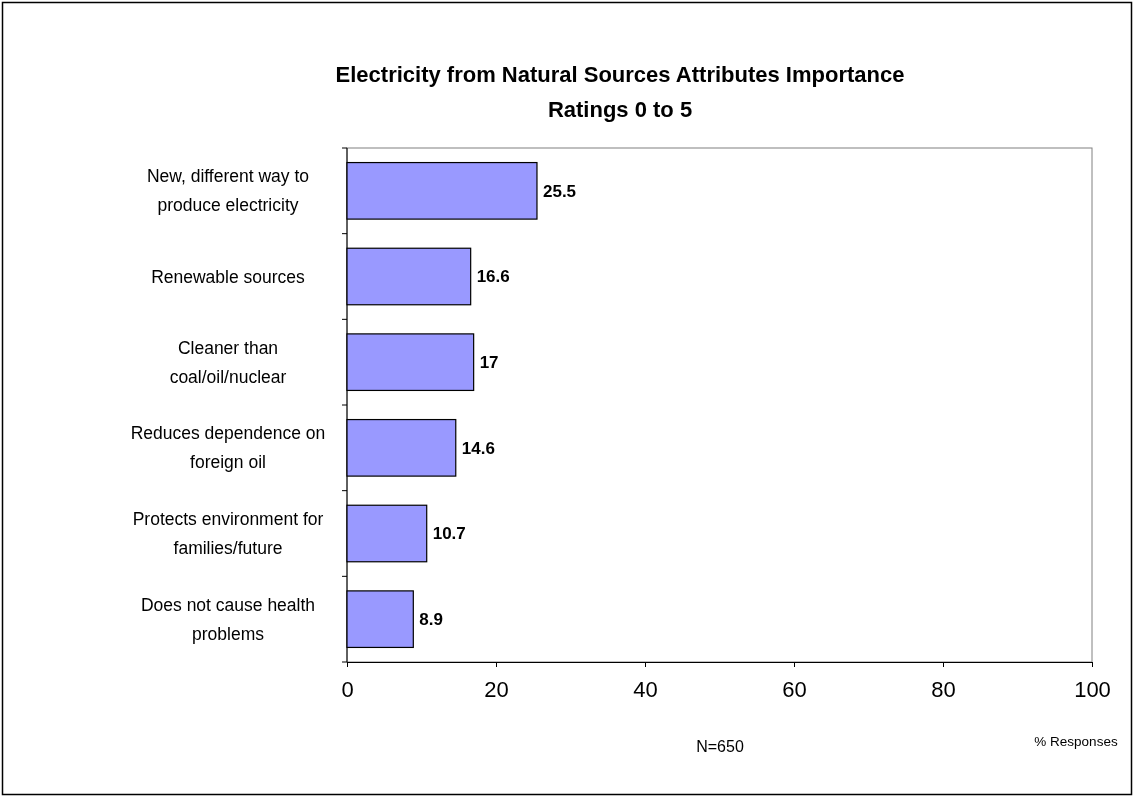 Image resolution: width=1134 pixels, height=797 pixels. I want to click on y-tick-label: Cleaner than coal/oil/nuclear, so click(228, 362).